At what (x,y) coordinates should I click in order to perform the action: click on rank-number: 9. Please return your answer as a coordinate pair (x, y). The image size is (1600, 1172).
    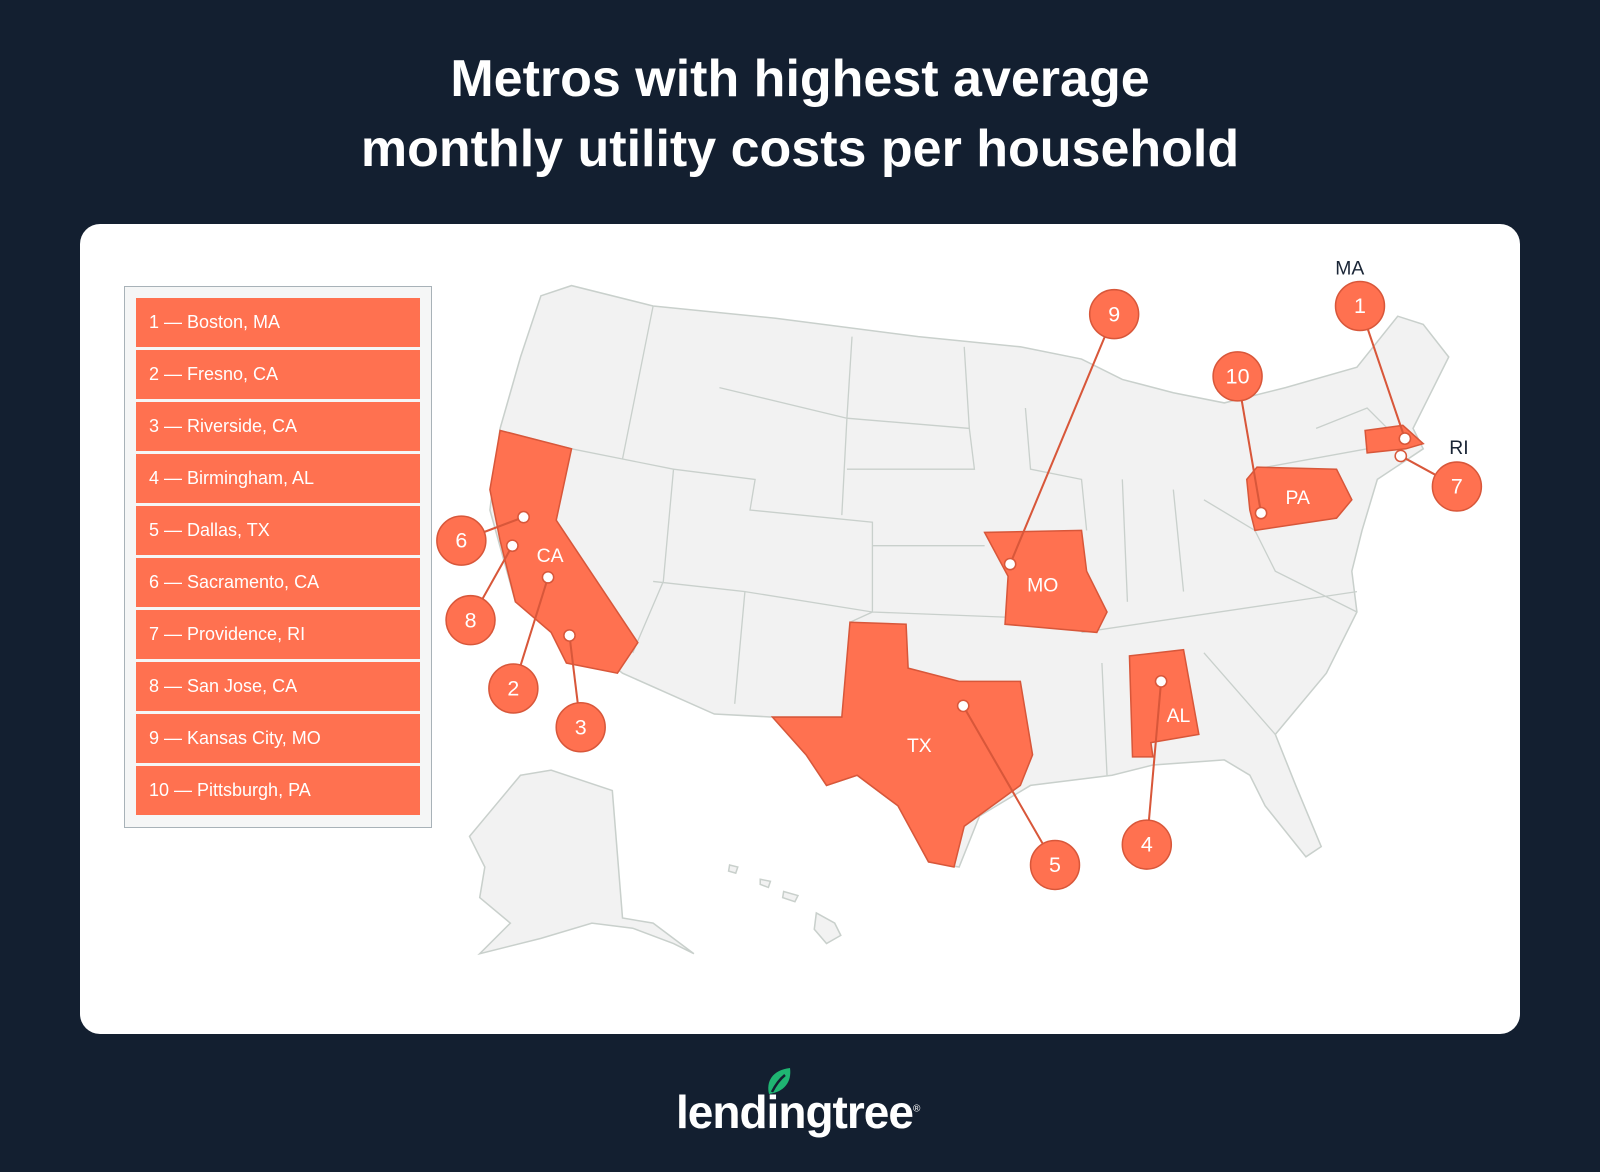
    Looking at the image, I should click on (1114, 314).